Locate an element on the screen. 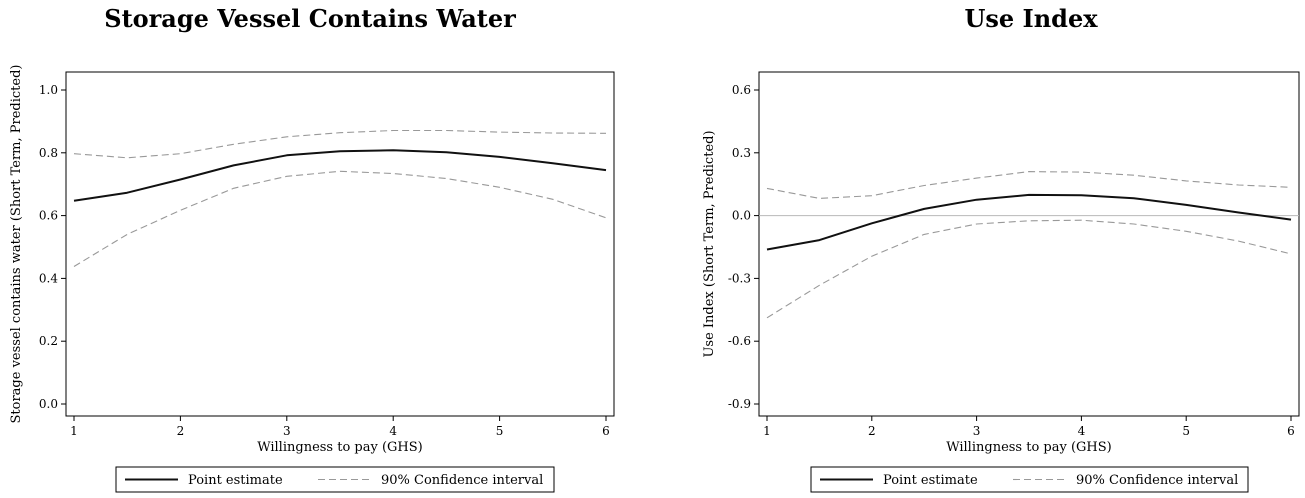  y-tick-label: -0.6 is located at coordinates (739, 341).